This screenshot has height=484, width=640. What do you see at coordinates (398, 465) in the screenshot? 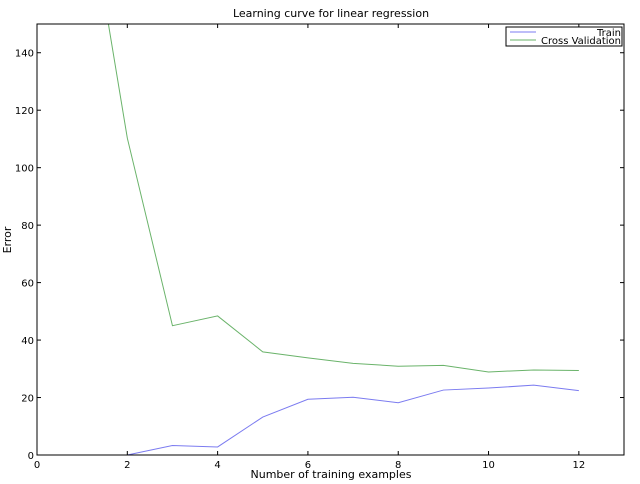
I see `x-tick-label: 8` at bounding box center [398, 465].